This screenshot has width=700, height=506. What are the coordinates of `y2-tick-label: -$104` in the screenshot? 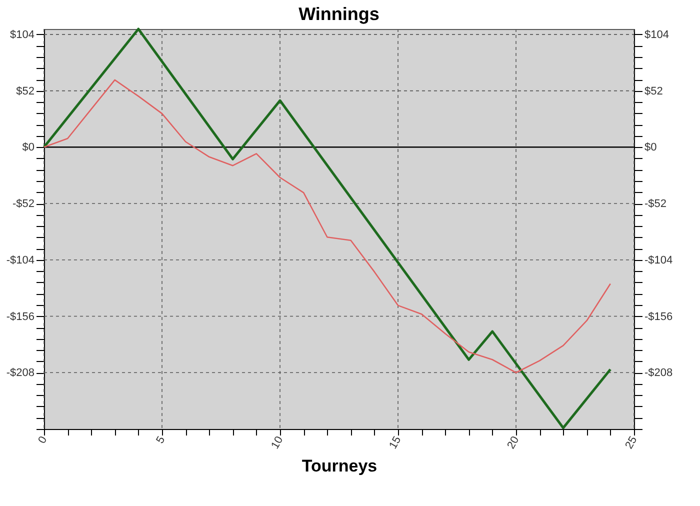 It's located at (658, 260).